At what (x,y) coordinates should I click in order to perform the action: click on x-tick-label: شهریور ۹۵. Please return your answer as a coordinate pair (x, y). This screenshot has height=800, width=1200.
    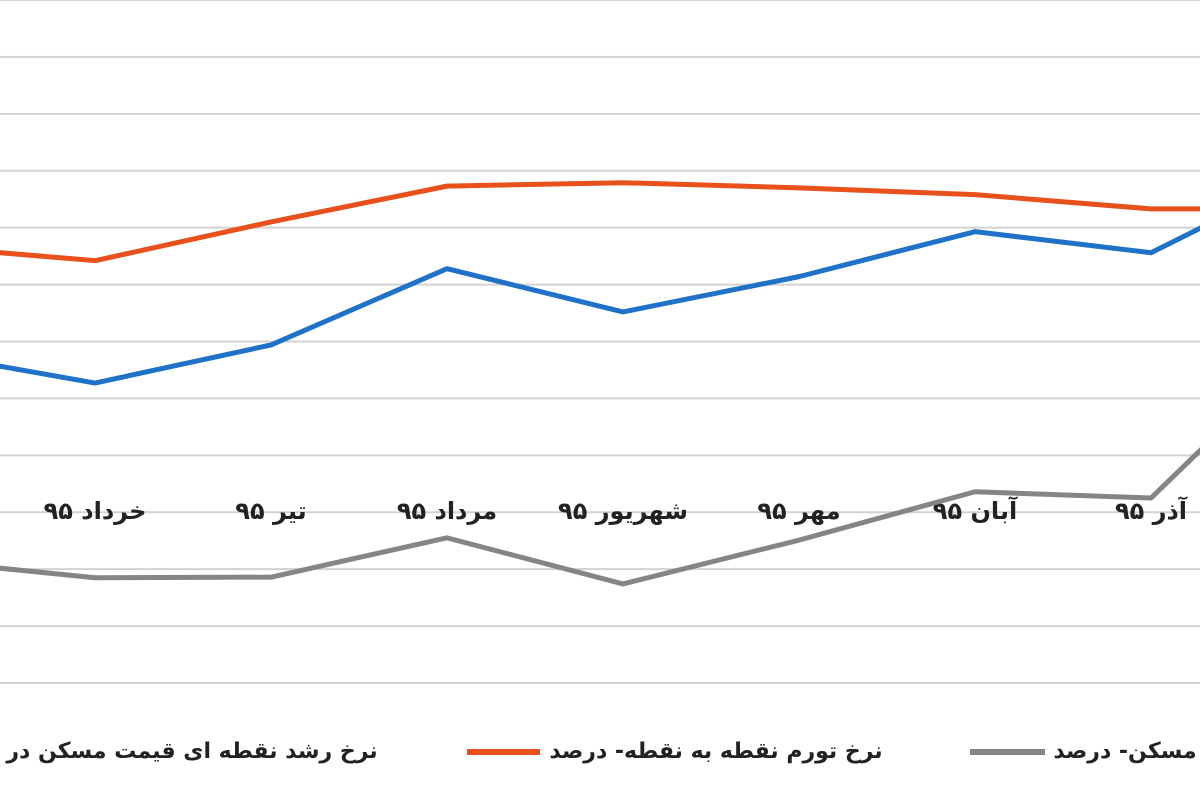
    Looking at the image, I should click on (623, 511).